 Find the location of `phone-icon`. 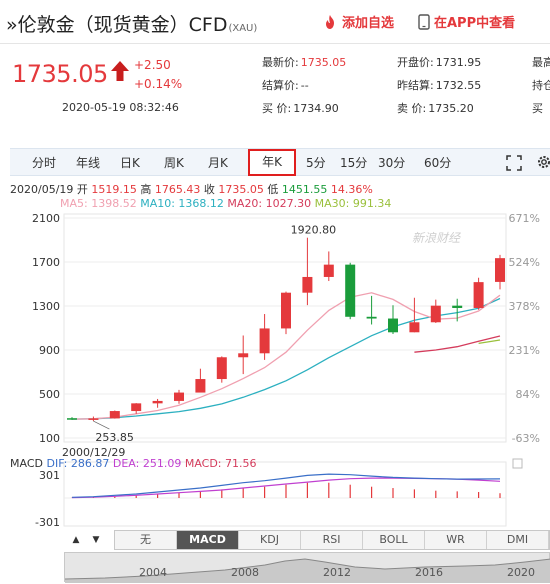

phone-icon is located at coordinates (424, 21).